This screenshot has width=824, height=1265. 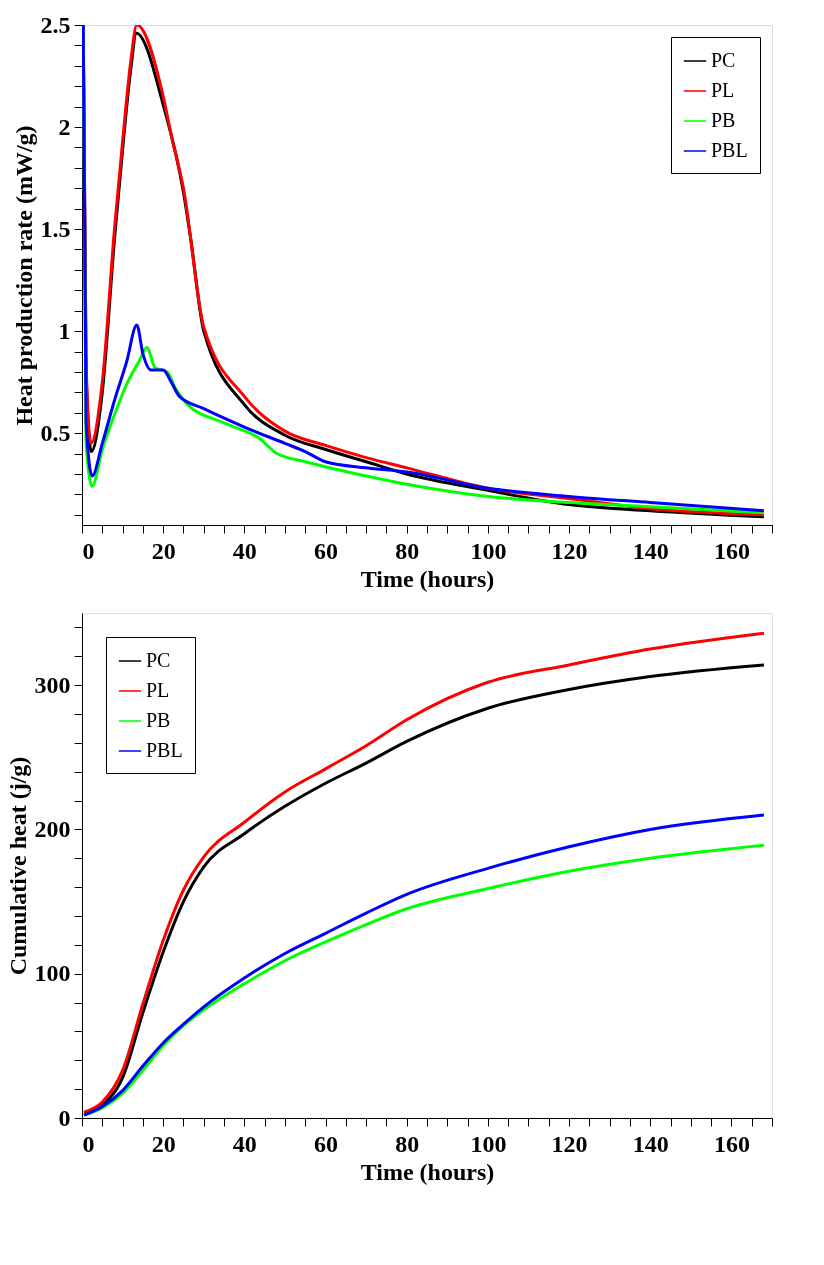 I want to click on y-tick-label: 2, so click(x=64, y=126).